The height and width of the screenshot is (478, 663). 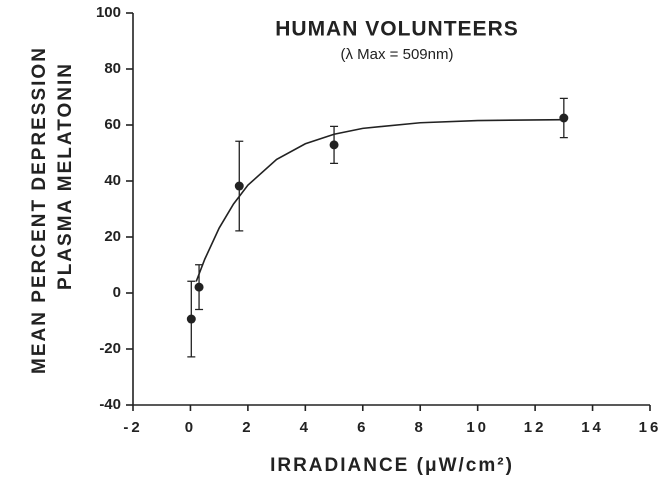 I want to click on x-tick-label: 2, so click(x=247, y=427).